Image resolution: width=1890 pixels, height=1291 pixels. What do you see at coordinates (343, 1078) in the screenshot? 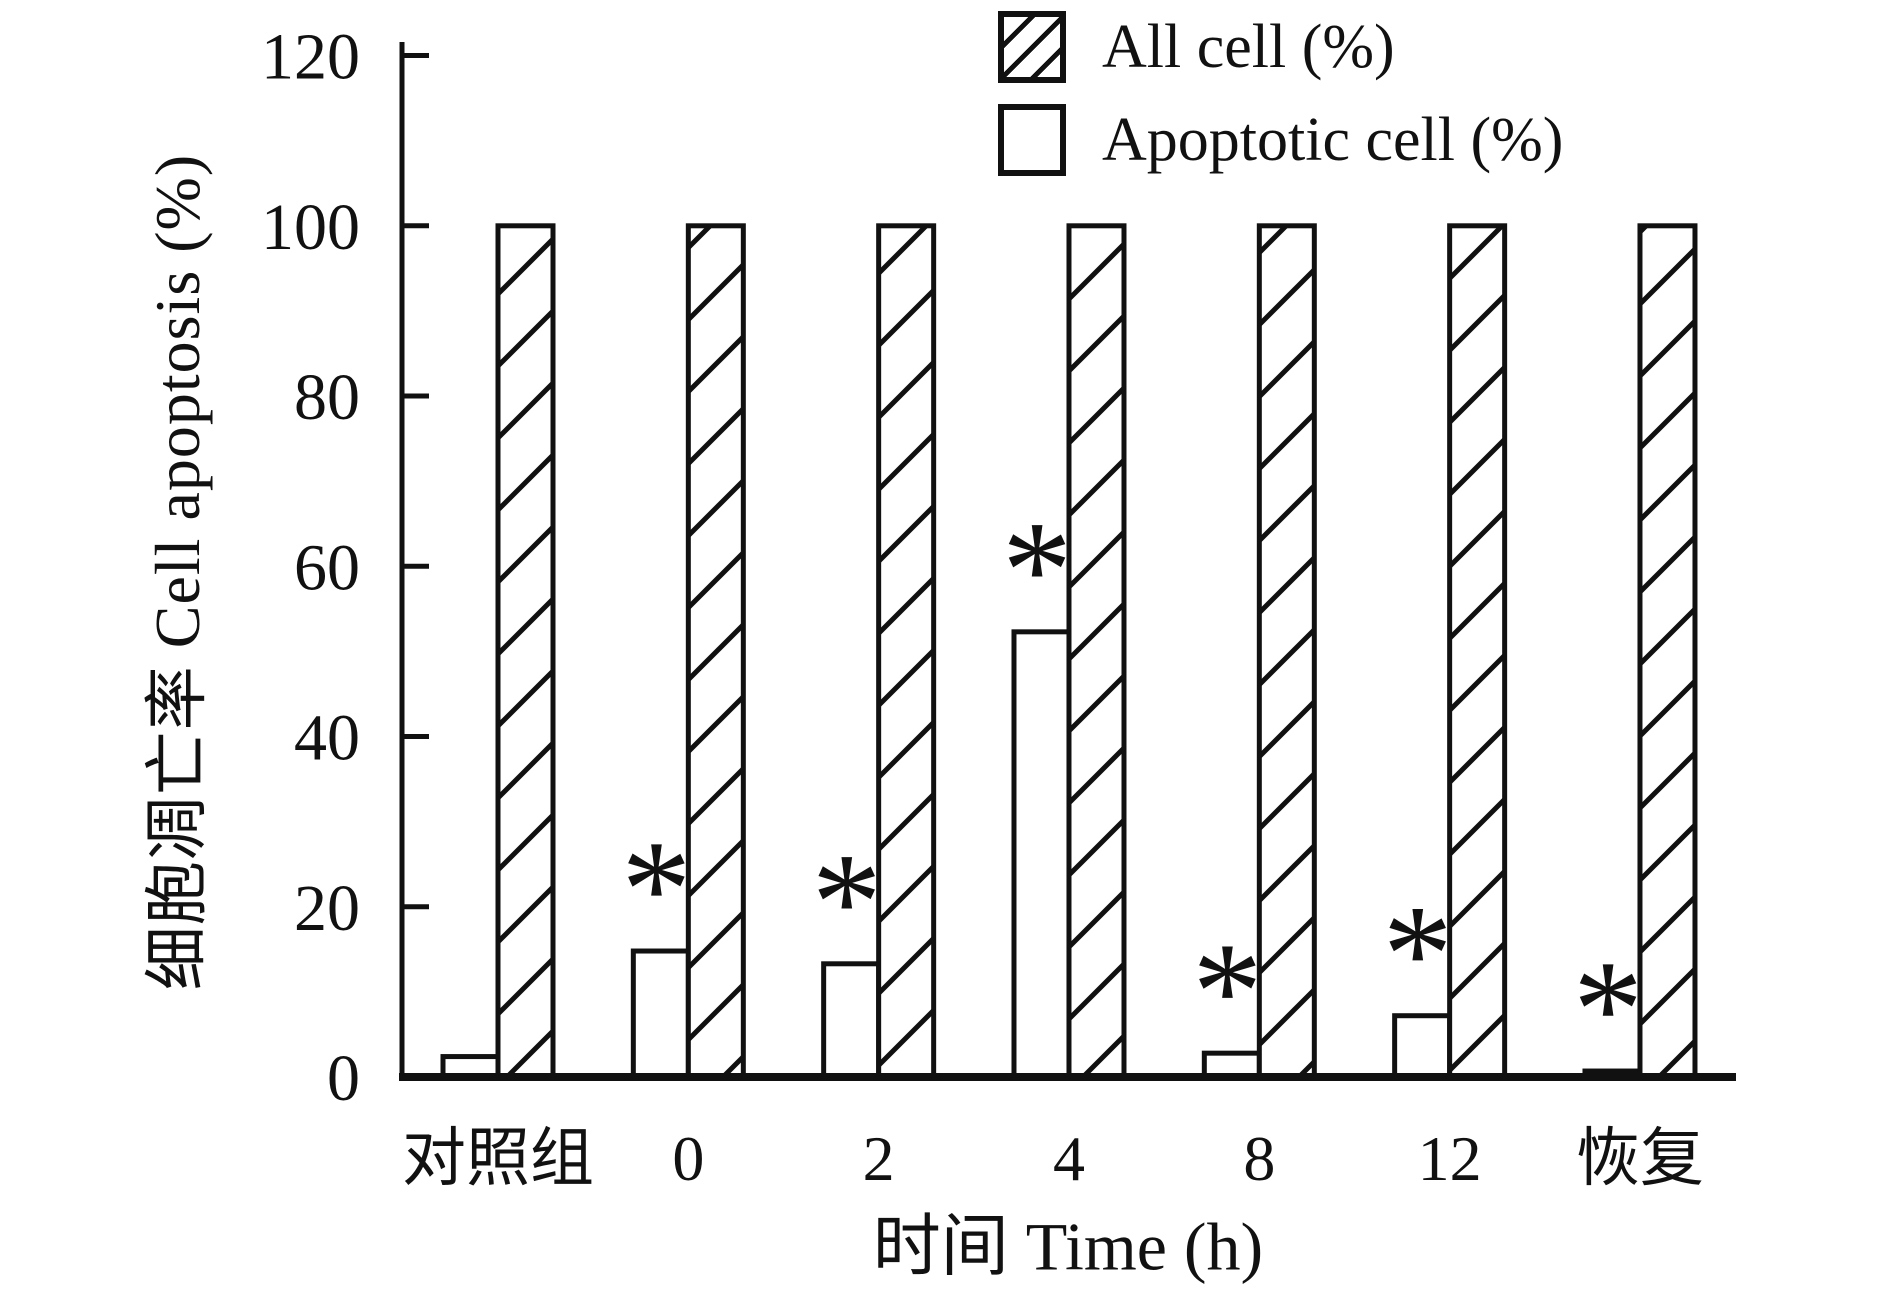
I see `y-tick-label-0: 0` at bounding box center [343, 1078].